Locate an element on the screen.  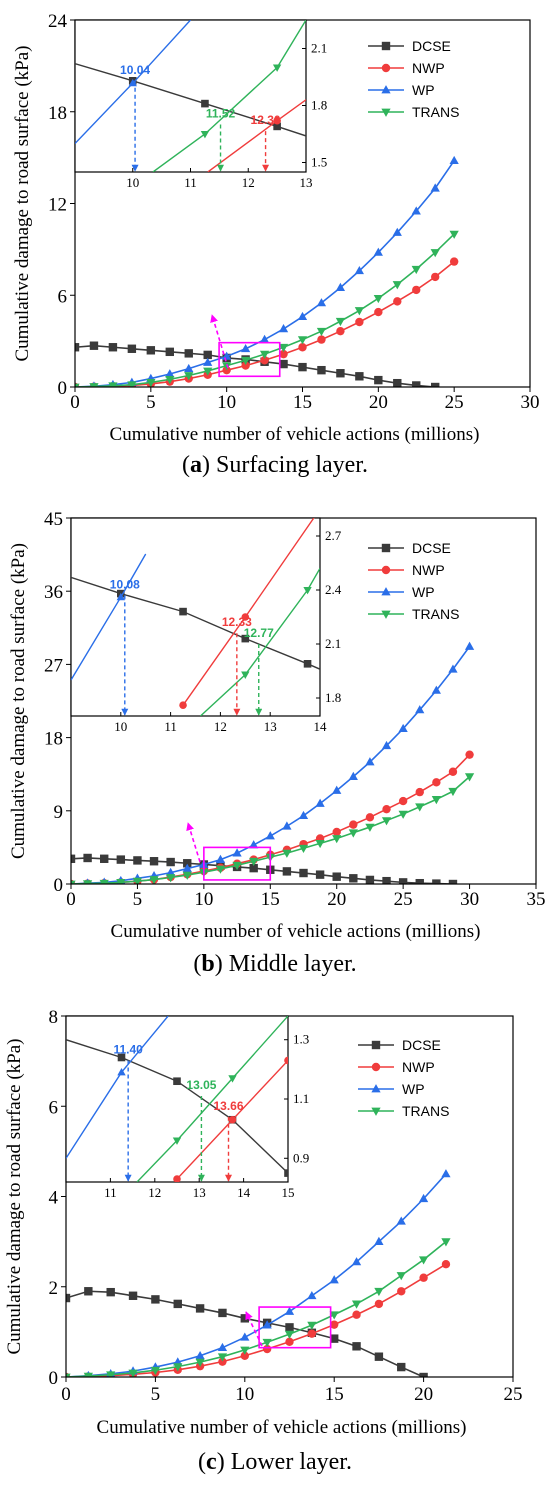
inset-y-tick-label: 2.1 is located at coordinates (333, 643).